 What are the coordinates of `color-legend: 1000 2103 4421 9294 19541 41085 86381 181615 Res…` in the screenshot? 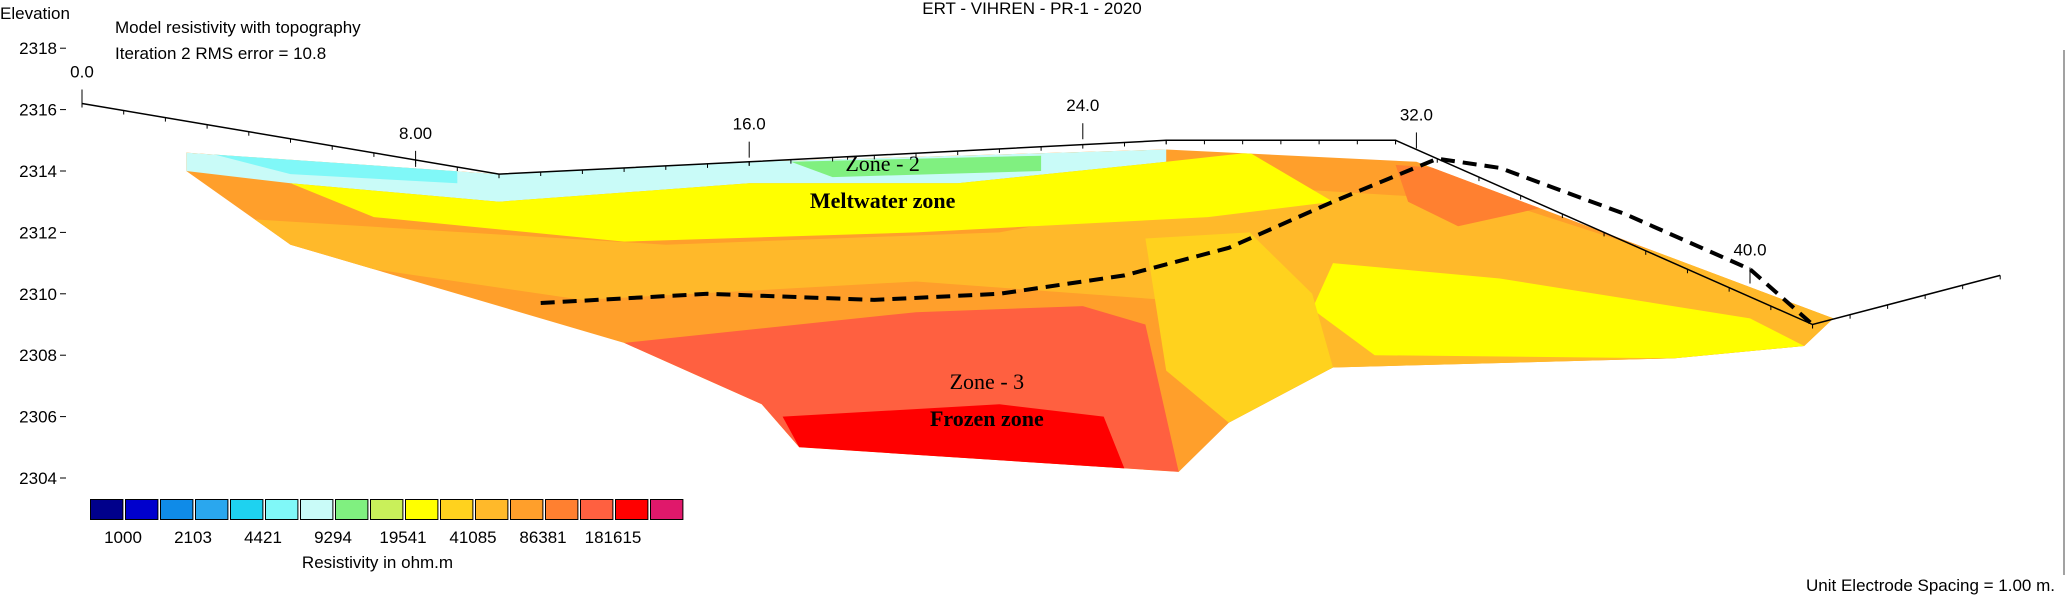 It's located at (387, 535).